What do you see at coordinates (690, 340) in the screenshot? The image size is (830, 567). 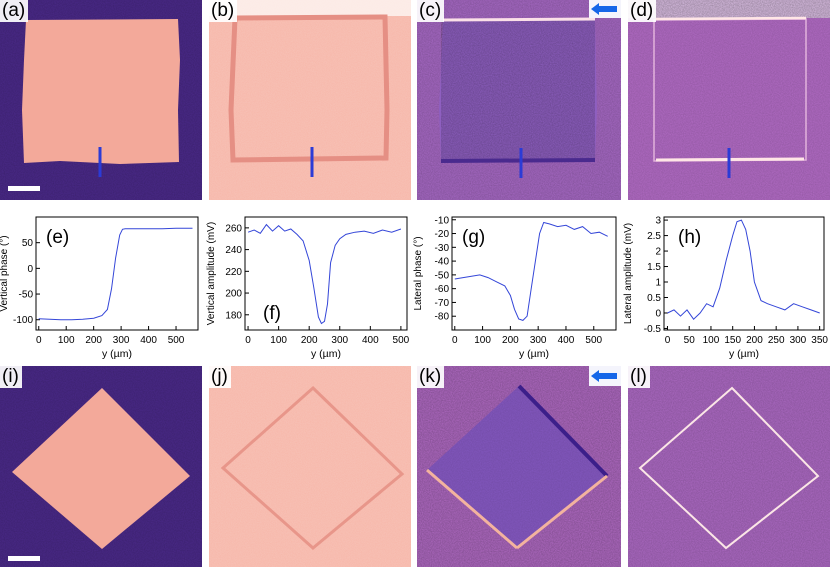 I see `x-tick-label: 50` at bounding box center [690, 340].